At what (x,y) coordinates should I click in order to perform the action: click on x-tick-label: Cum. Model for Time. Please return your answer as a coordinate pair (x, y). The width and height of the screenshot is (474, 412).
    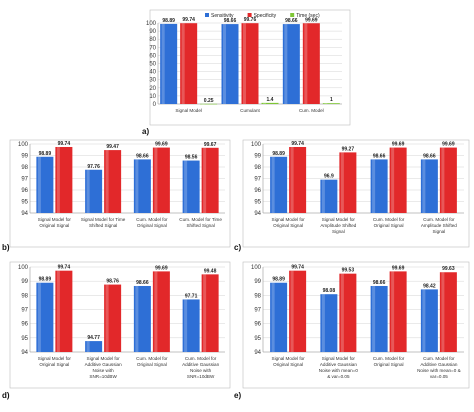
    Looking at the image, I should click on (200, 219).